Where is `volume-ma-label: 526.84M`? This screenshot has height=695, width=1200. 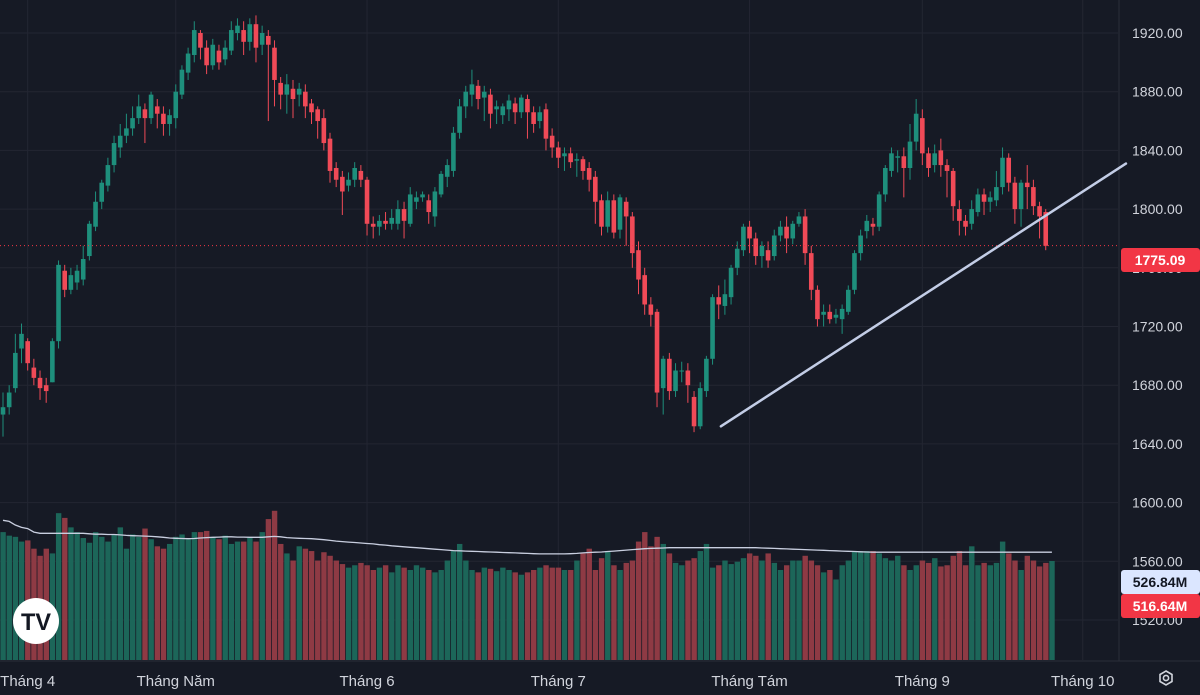
volume-ma-label: 526.84M is located at coordinates (1160, 582).